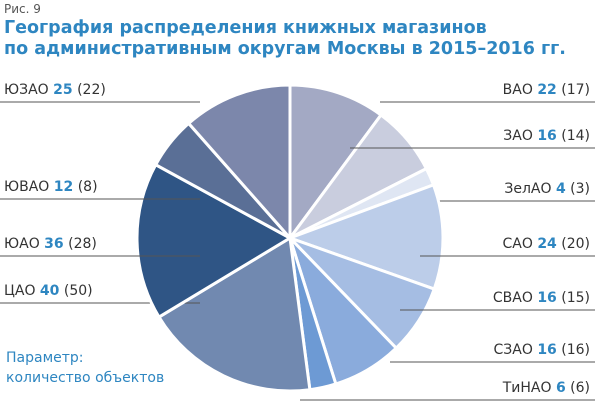 The height and width of the screenshot is (404, 600). What do you see at coordinates (76, 291) in the screenshot?
I see `label-prev-value: (50)` at bounding box center [76, 291].